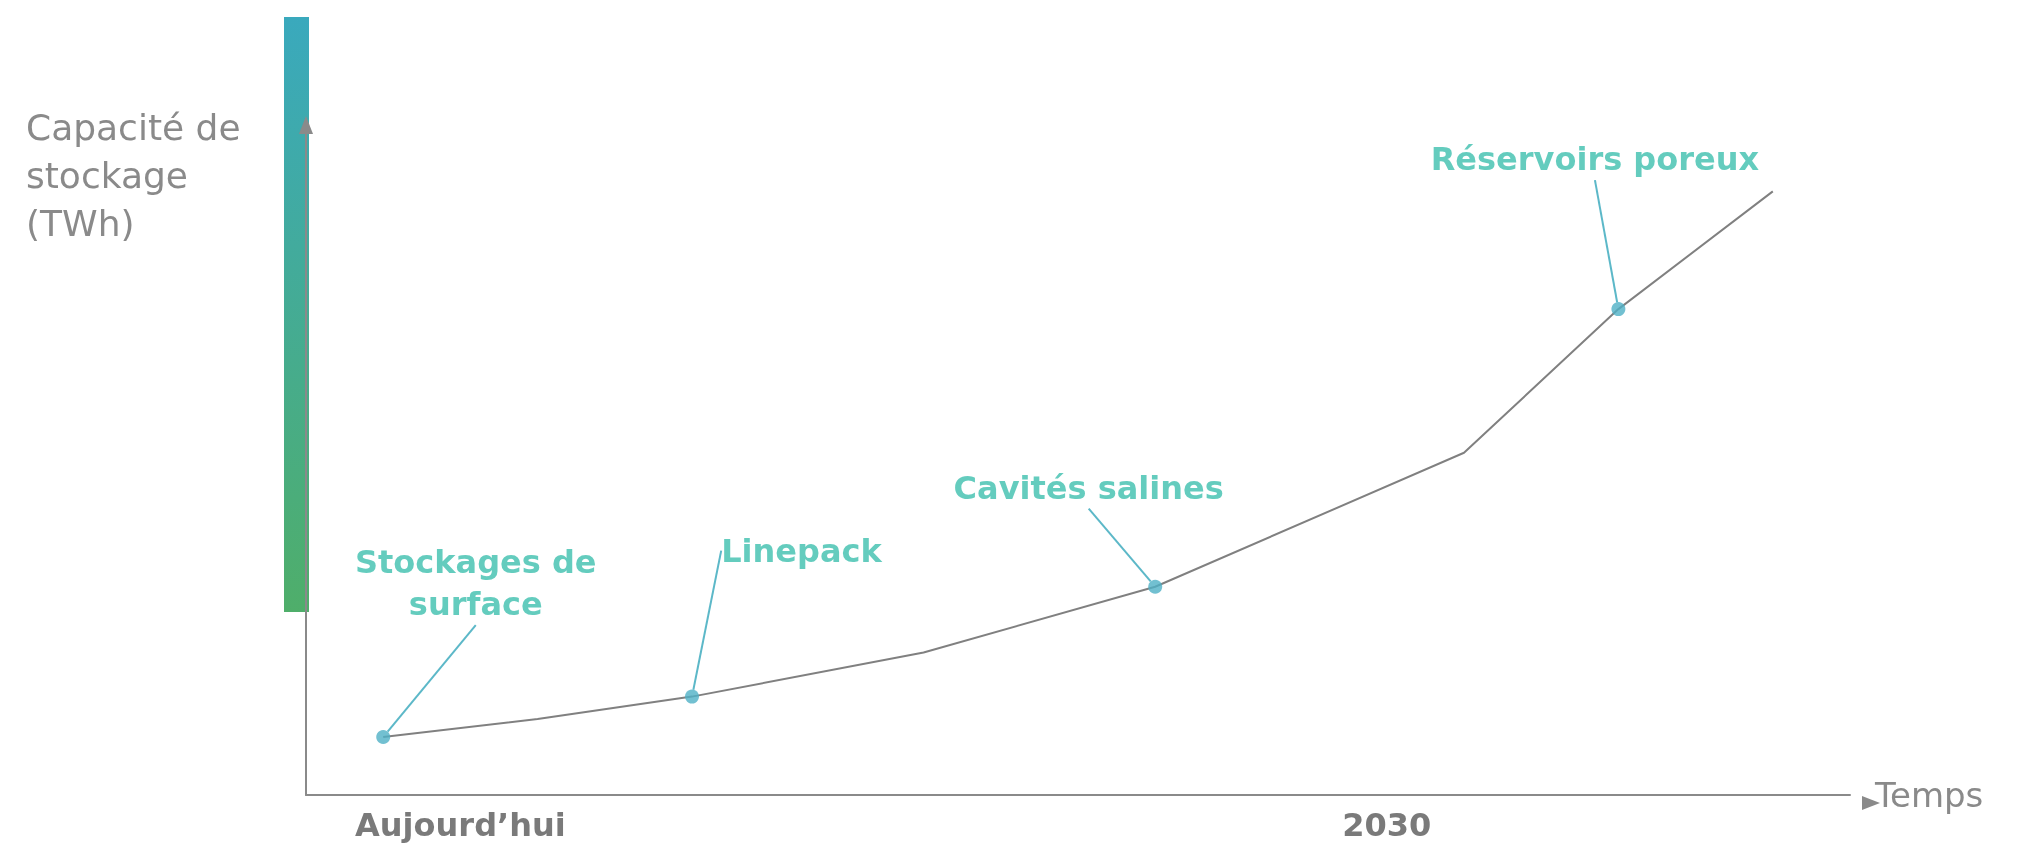 The width and height of the screenshot is (2044, 858). I want to click on x-tick-label: Aujourd’hui, so click(460, 825).